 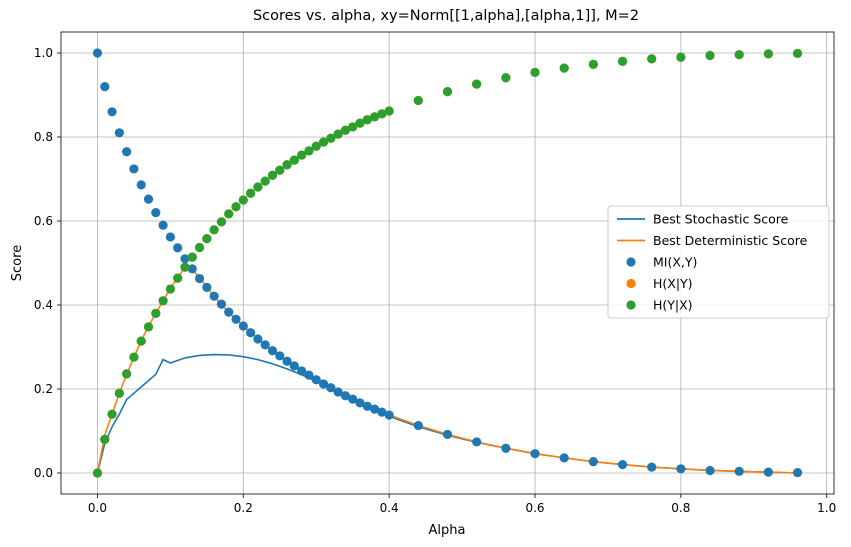 What do you see at coordinates (43, 473) in the screenshot?
I see `y-tick-label: 0.0` at bounding box center [43, 473].